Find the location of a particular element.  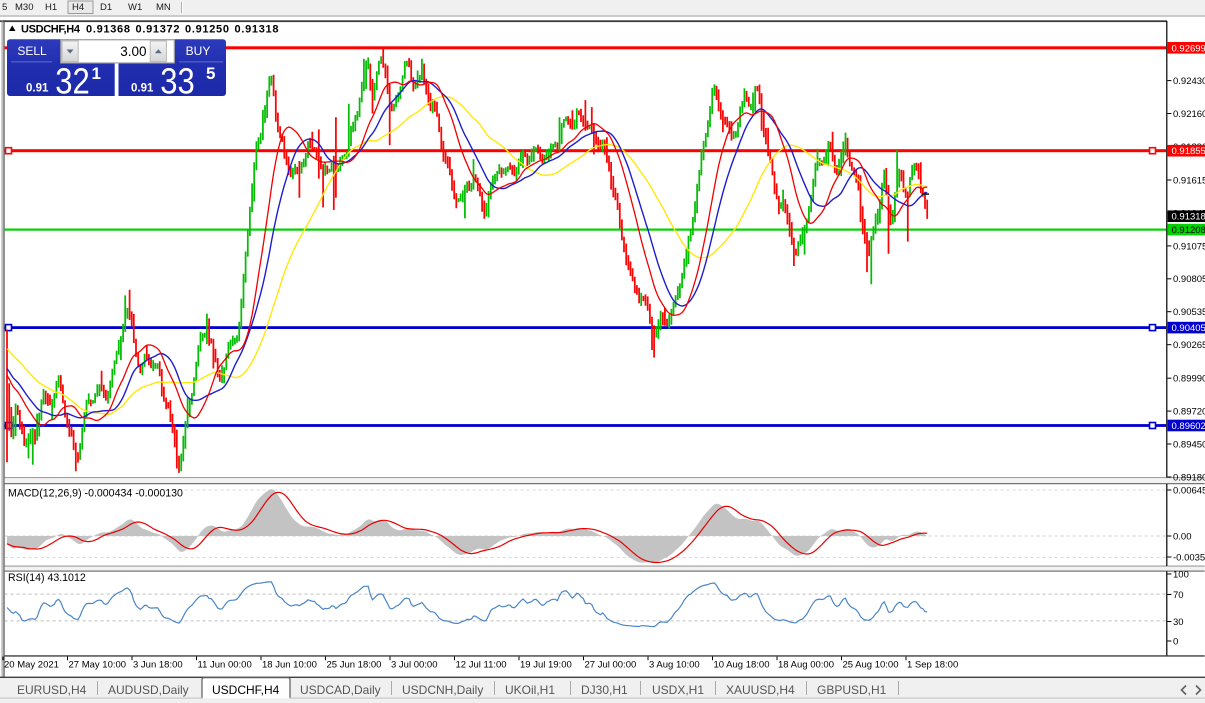

svg-text: DJ30,H1 is located at coordinates (604, 690).